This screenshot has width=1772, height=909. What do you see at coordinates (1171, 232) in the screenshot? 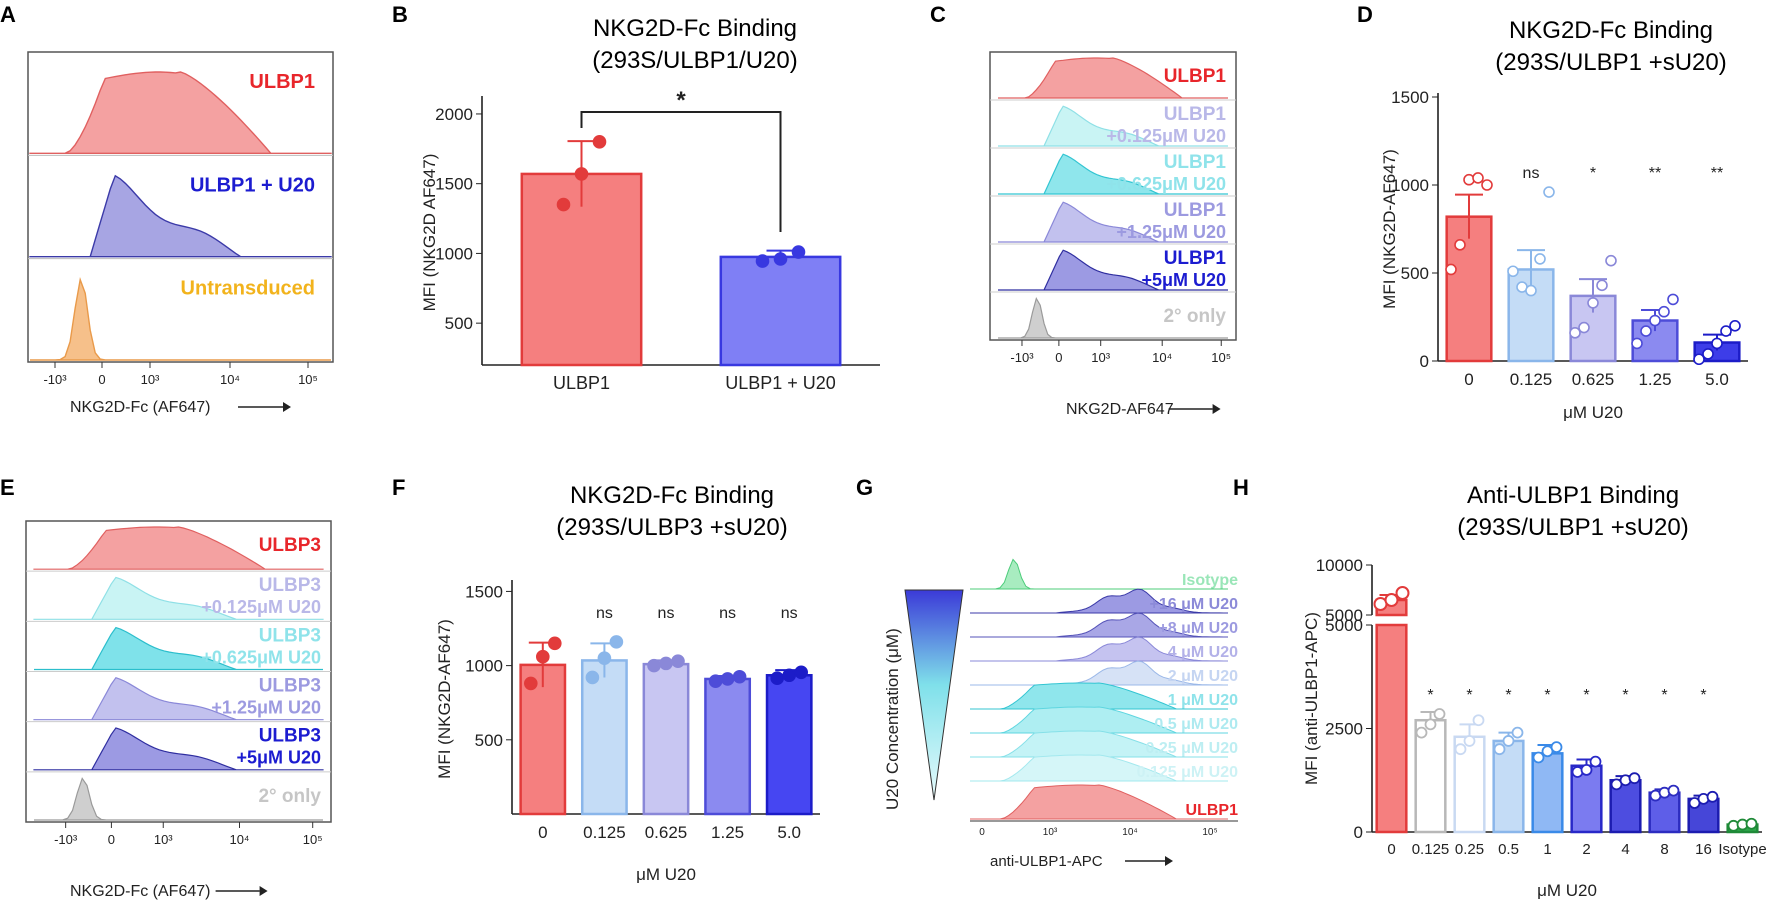
I see `flow-c-track-sublabel: +1.25μM U20` at bounding box center [1171, 232].